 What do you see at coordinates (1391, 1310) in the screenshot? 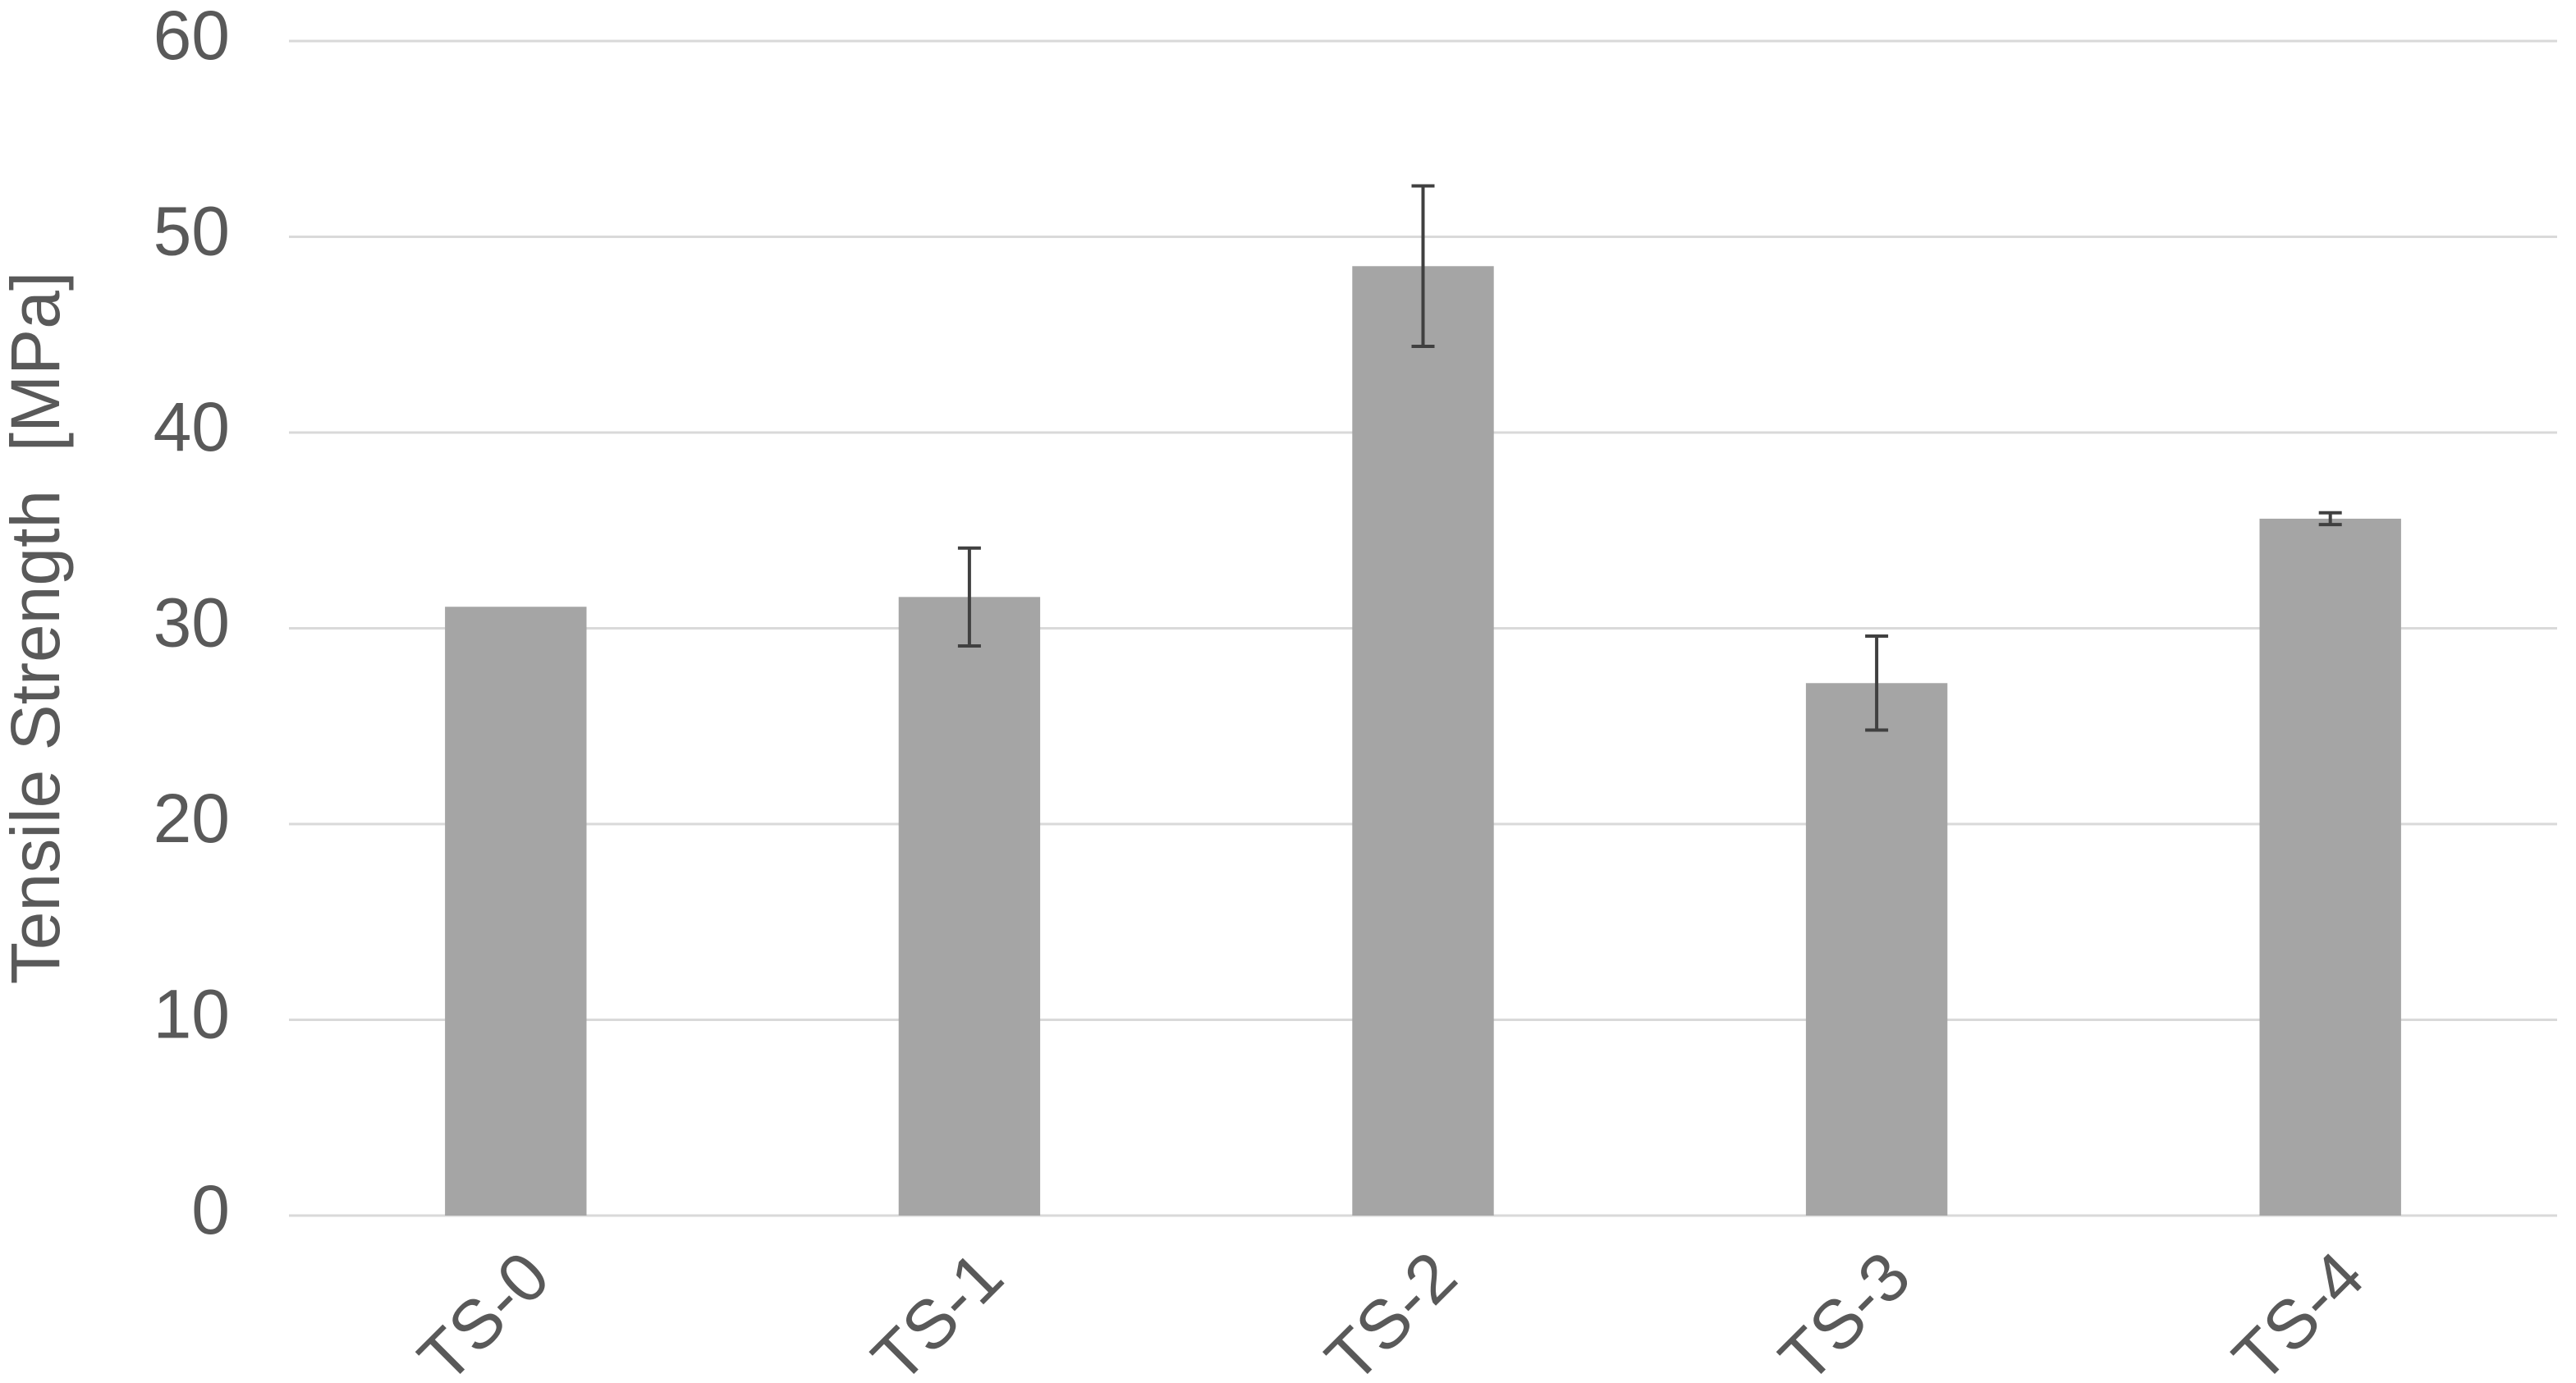
I see `x-tick-label: TS-2` at bounding box center [1391, 1310].